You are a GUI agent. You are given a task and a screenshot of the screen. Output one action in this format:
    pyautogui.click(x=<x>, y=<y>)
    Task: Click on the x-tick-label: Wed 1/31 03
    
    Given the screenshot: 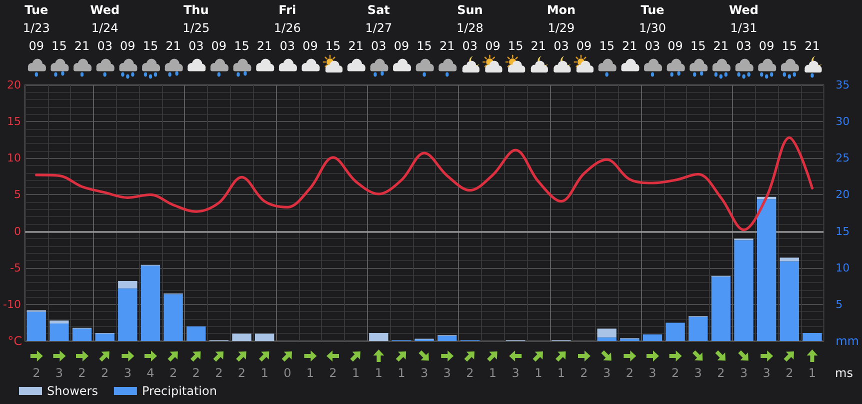 What is the action you would take?
    pyautogui.click(x=743, y=28)
    